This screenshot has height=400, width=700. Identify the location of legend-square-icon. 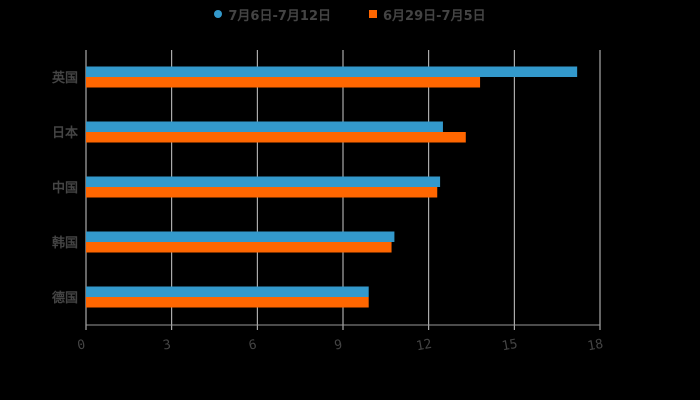
(373, 14).